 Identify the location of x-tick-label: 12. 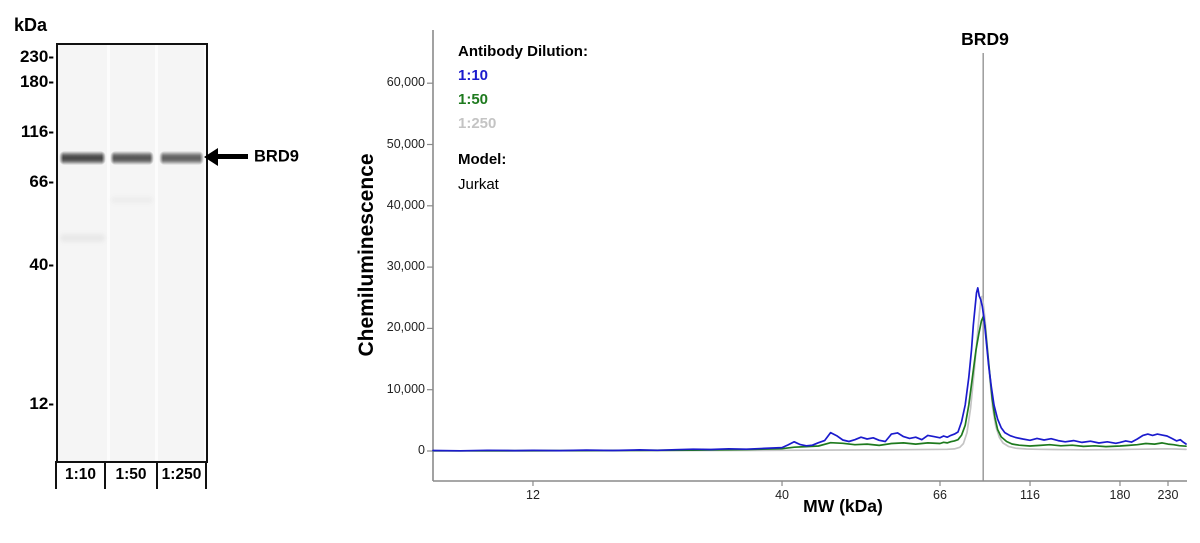
(533, 495).